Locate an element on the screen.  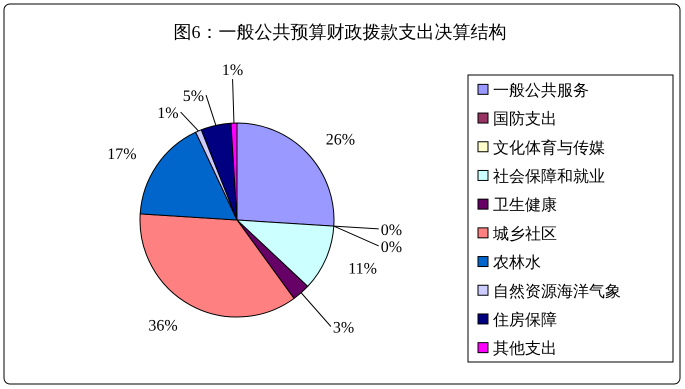
legend-label: 社会保障和就业 is located at coordinates (549, 176).